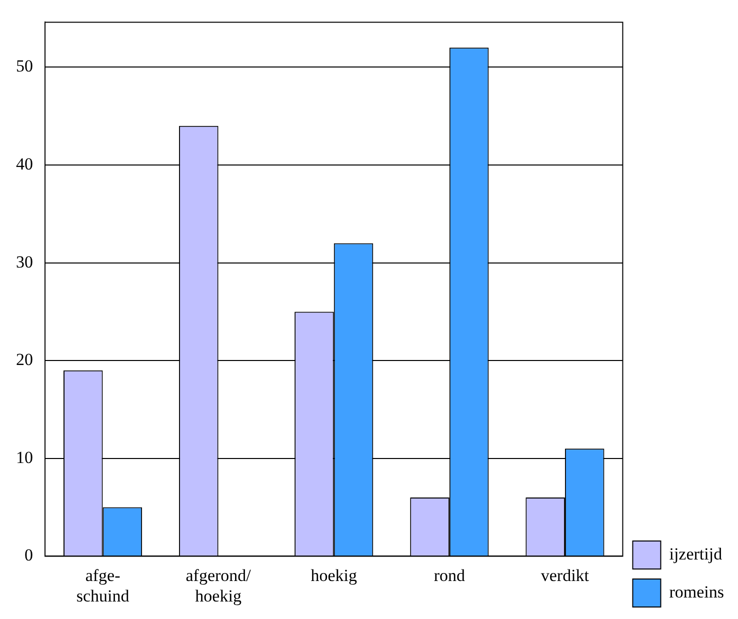 The image size is (738, 619). Describe the element at coordinates (24, 262) in the screenshot. I see `y-tick-label: 30` at that location.